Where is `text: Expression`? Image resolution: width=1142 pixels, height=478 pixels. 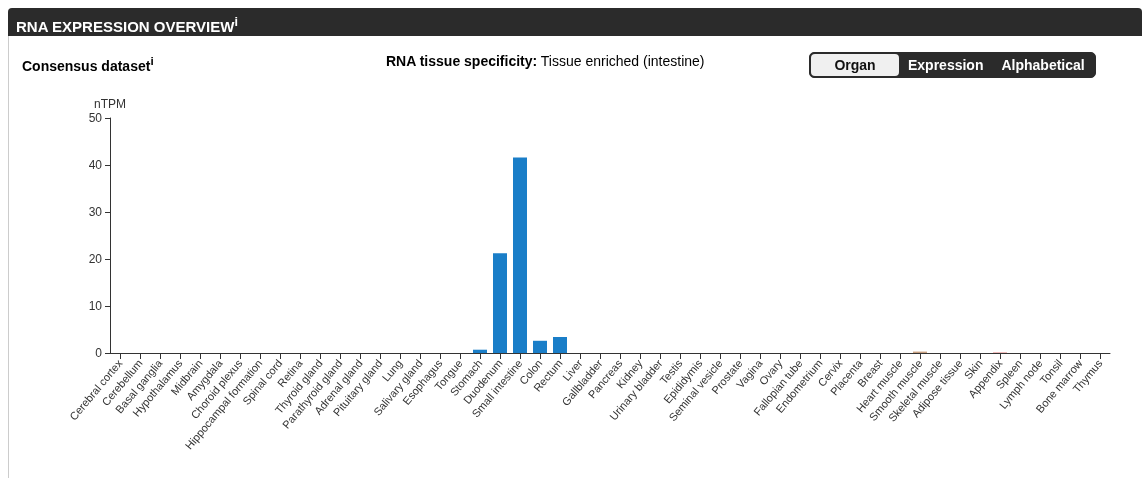 text: Expression is located at coordinates (946, 65).